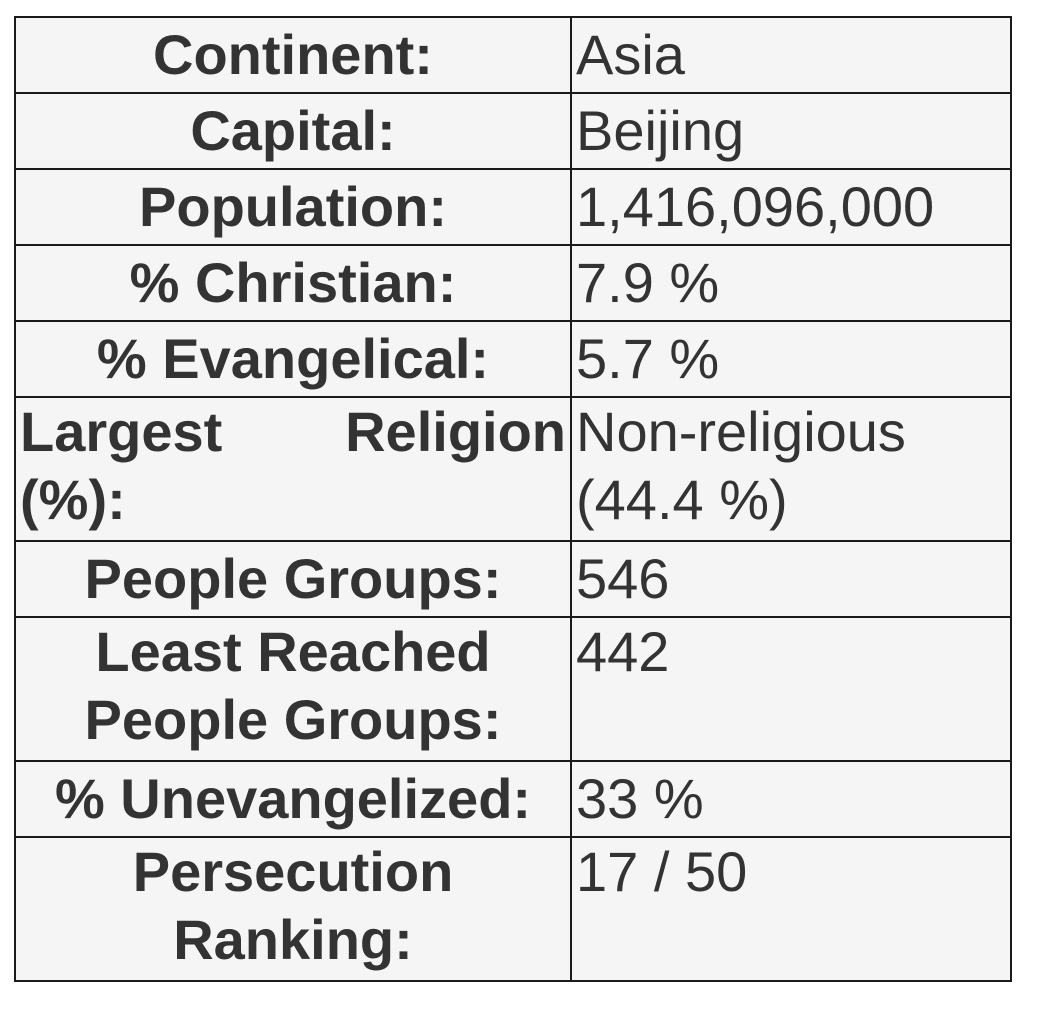 The height and width of the screenshot is (1015, 1037). I want to click on continent-label: Continent:, so click(293, 55).